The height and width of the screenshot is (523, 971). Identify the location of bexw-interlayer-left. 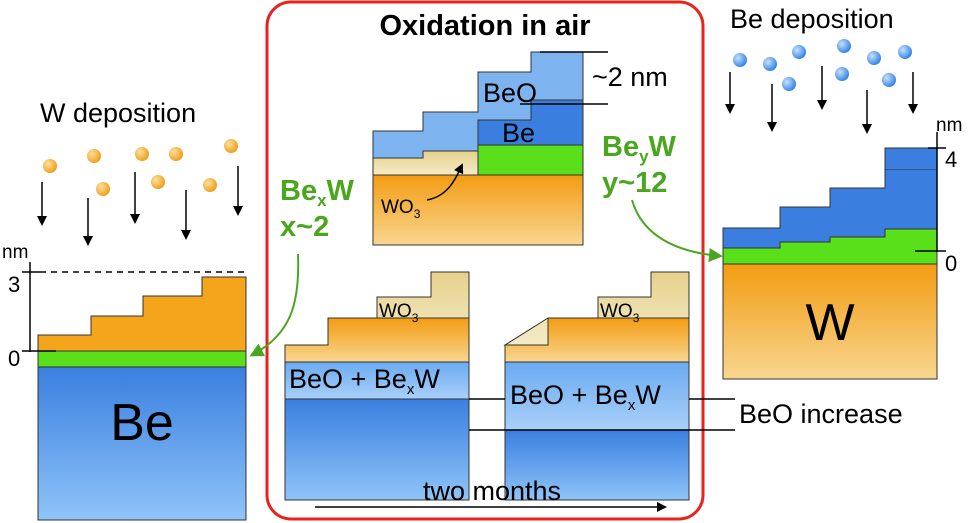
(142, 359).